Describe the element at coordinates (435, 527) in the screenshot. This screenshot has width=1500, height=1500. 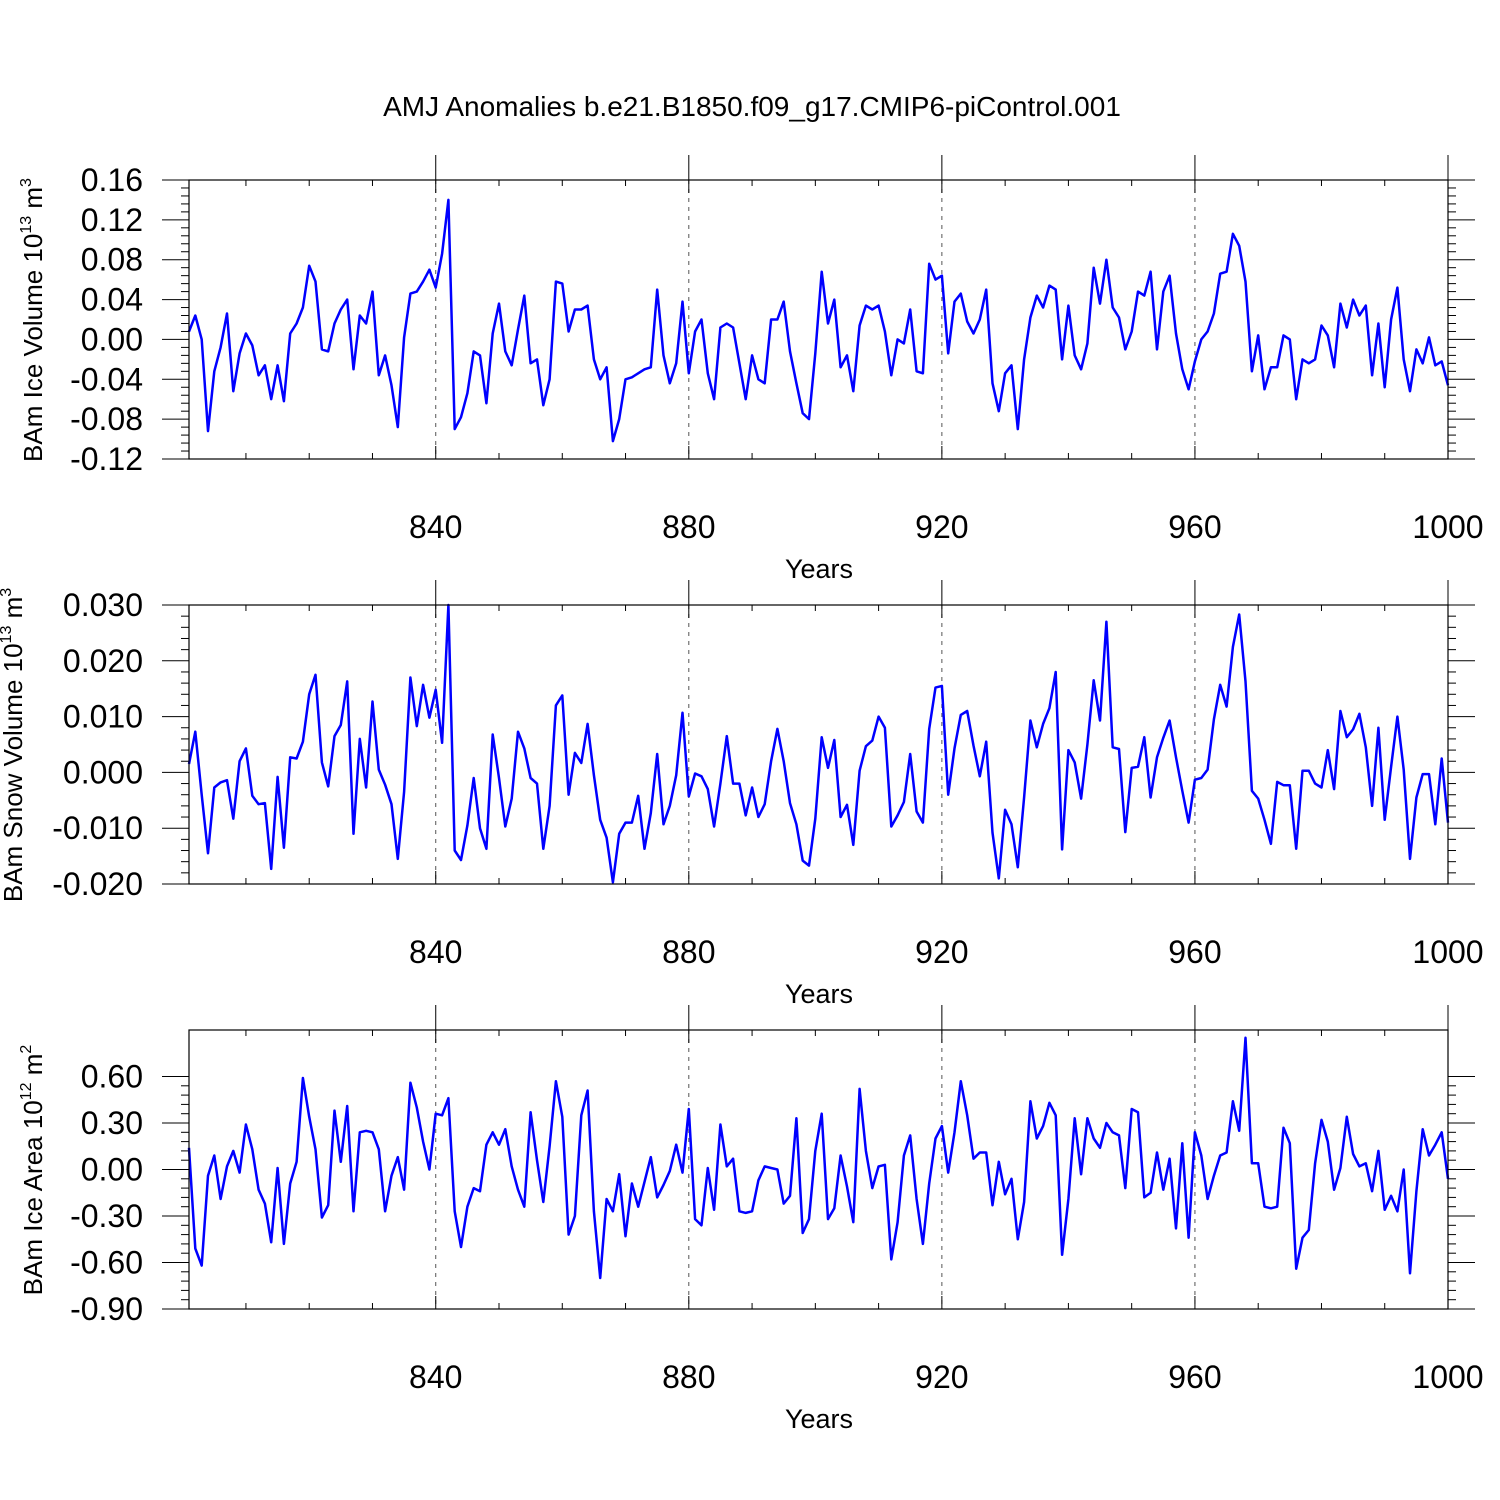
I see `ice-volume-xtick-label: 840` at that location.